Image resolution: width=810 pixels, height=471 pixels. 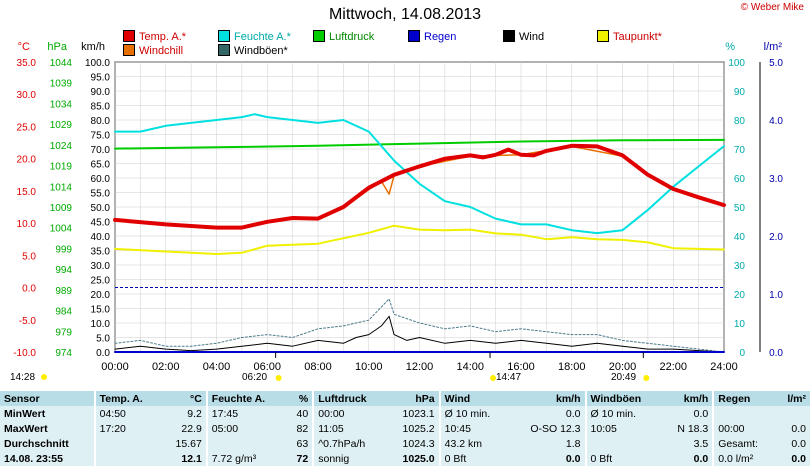 What do you see at coordinates (101, 252) in the screenshot?
I see `tick-label-wind: 35.0` at bounding box center [101, 252].